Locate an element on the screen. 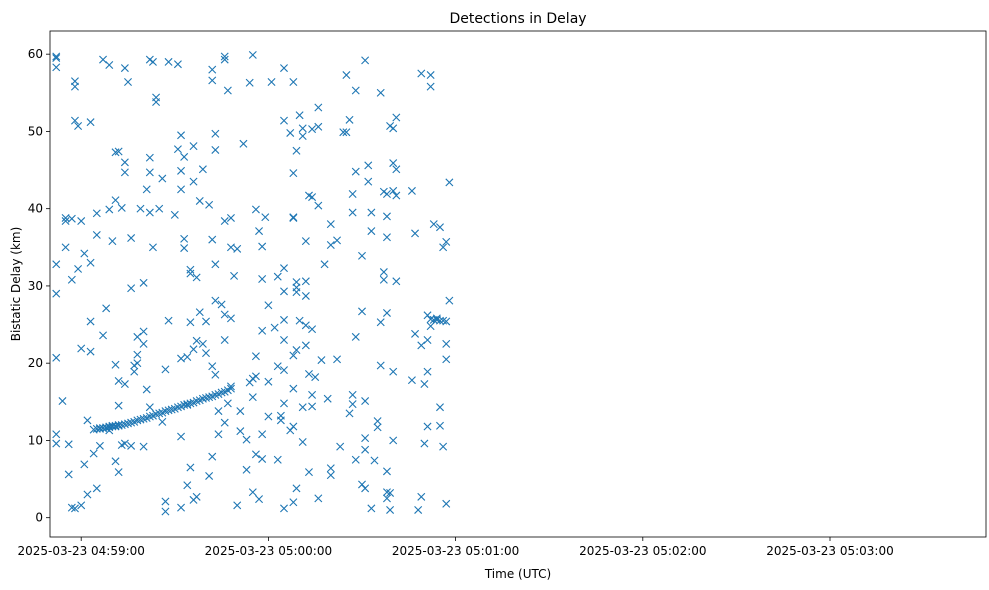 The height and width of the screenshot is (590, 989). y-axis-label: Bistatic Delay (km) is located at coordinates (16, 284).